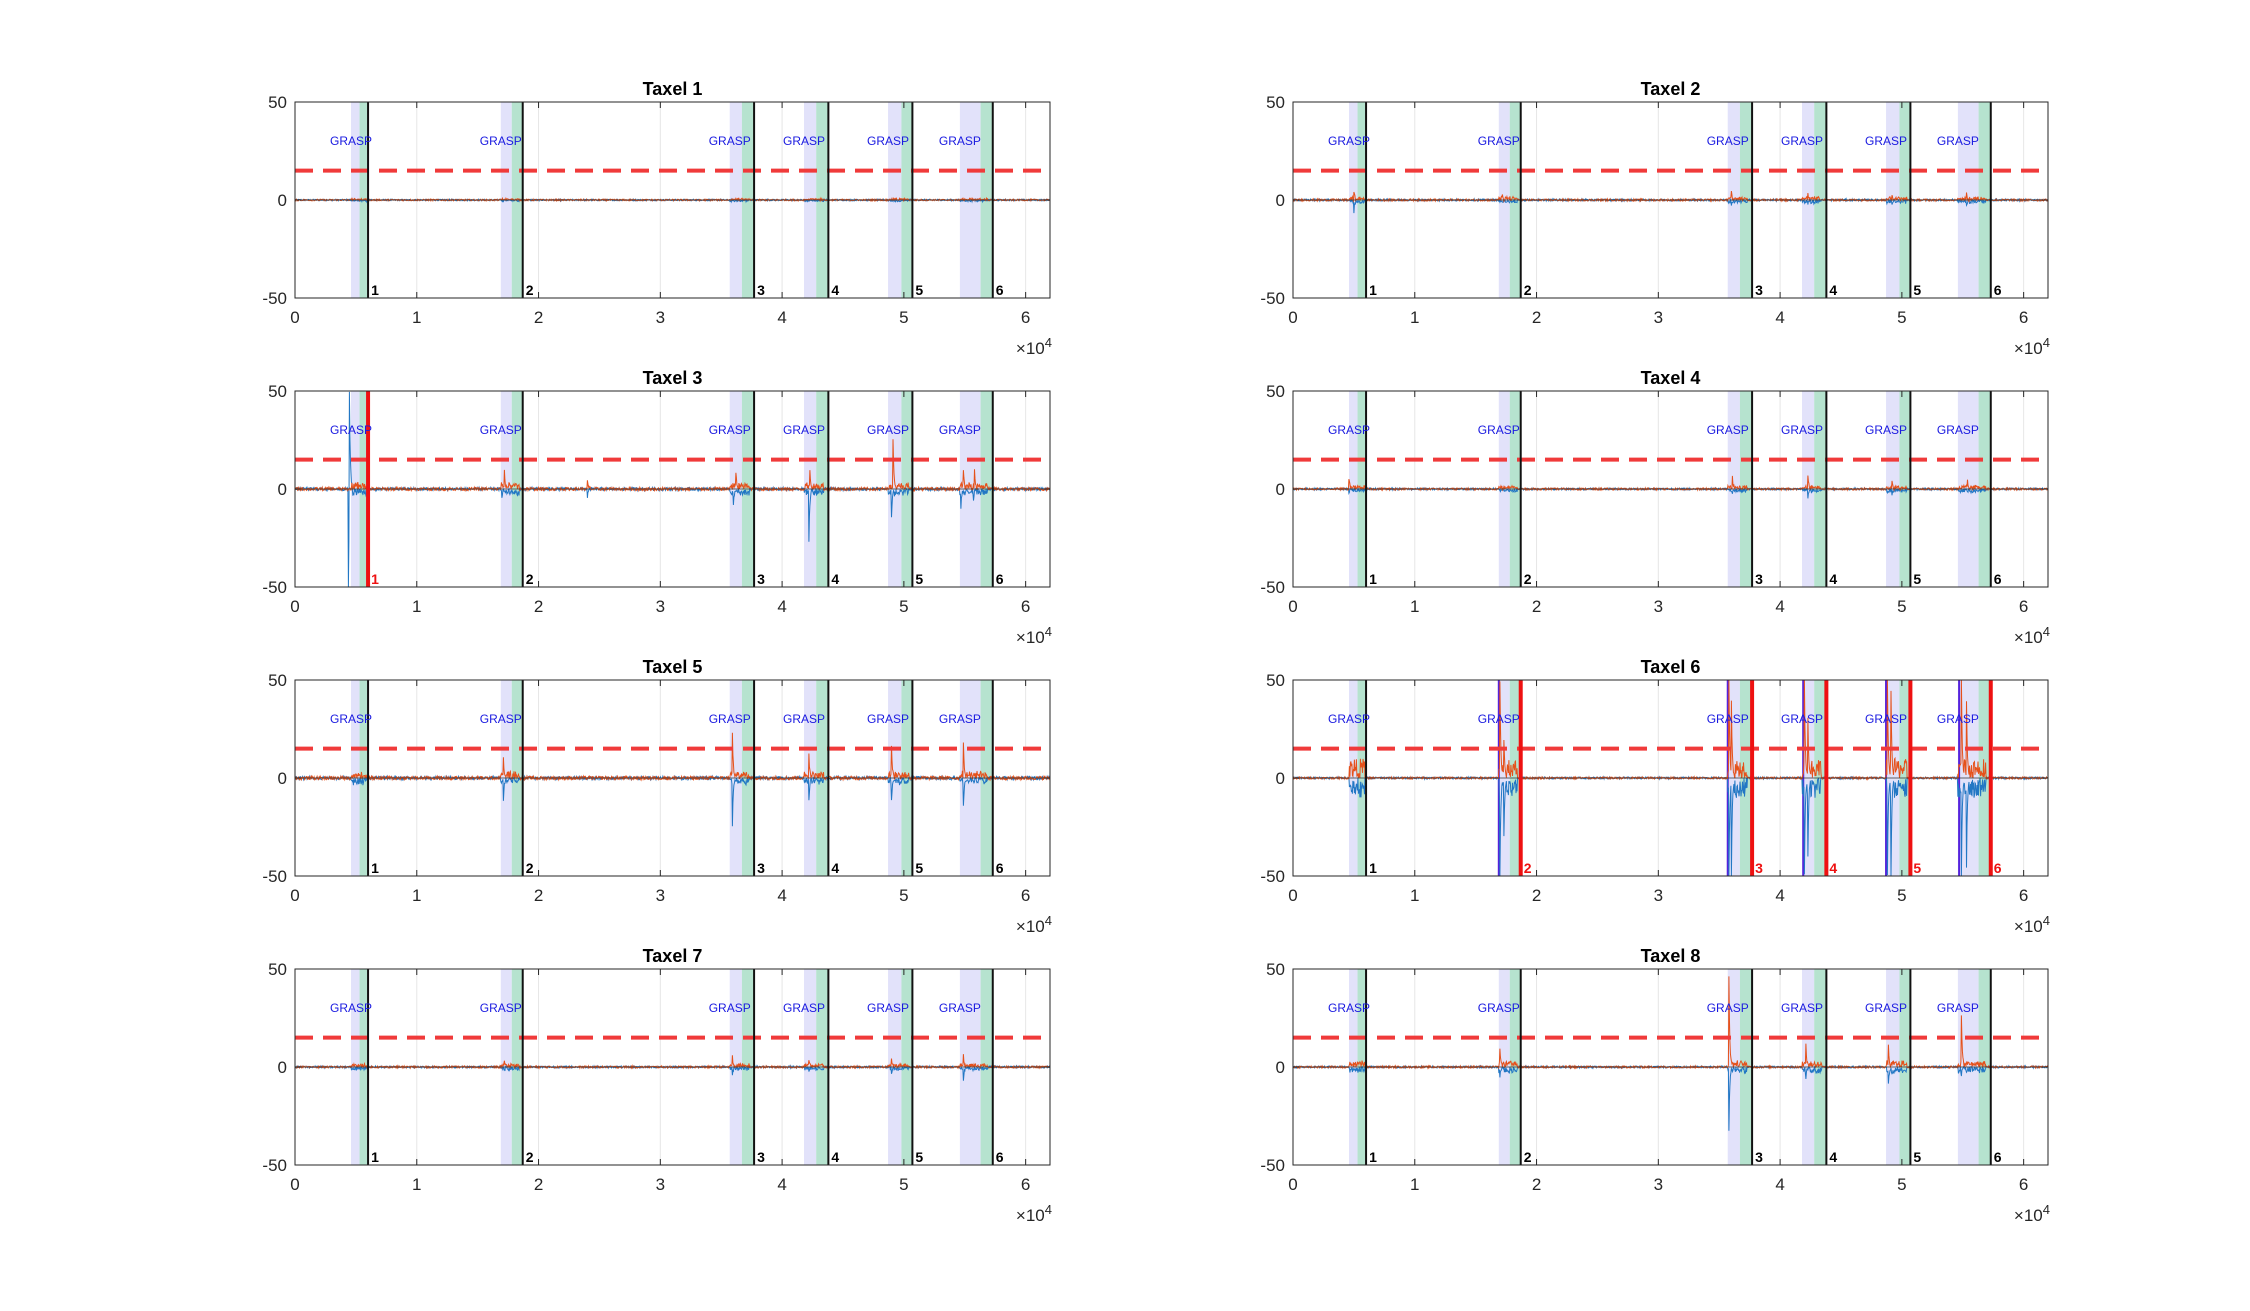 Image resolution: width=2250 pixels, height=1311 pixels. I want to click on subplot-title: Taxel 3, so click(673, 378).